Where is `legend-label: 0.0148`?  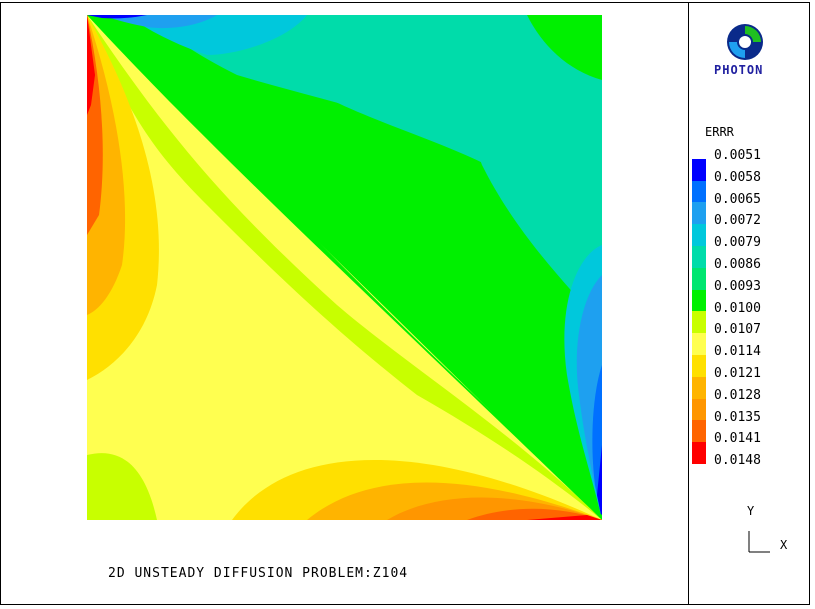 legend-label: 0.0148 is located at coordinates (737, 461).